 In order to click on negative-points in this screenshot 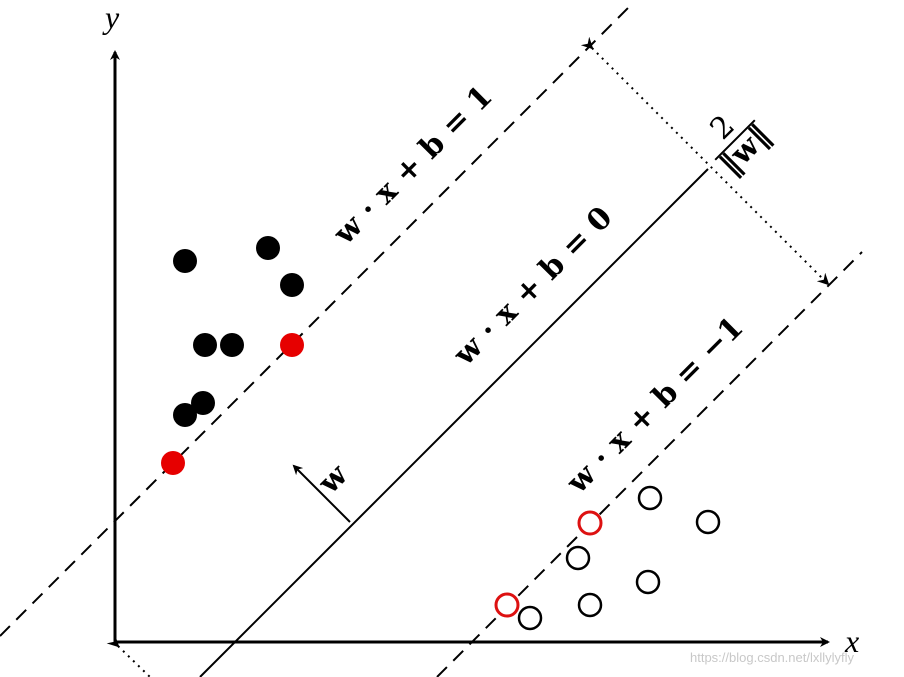, I will do `click(619, 558)`.